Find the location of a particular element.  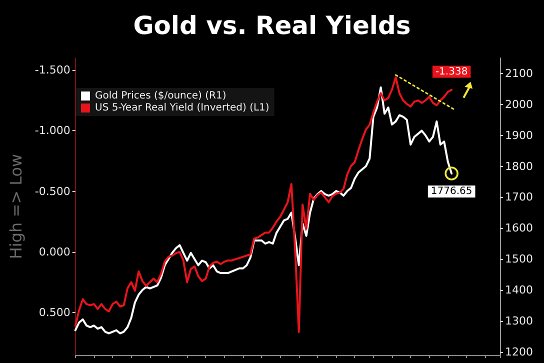

legend-label: US 5-Year Real Yield (Inverted) (L1) is located at coordinates (182, 108).